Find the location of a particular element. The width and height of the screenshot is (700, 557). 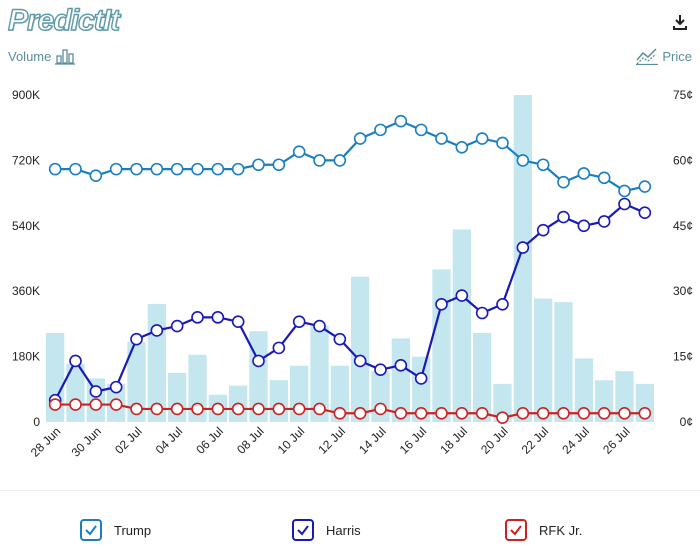

price-tick-label: 75¢ is located at coordinates (683, 95).